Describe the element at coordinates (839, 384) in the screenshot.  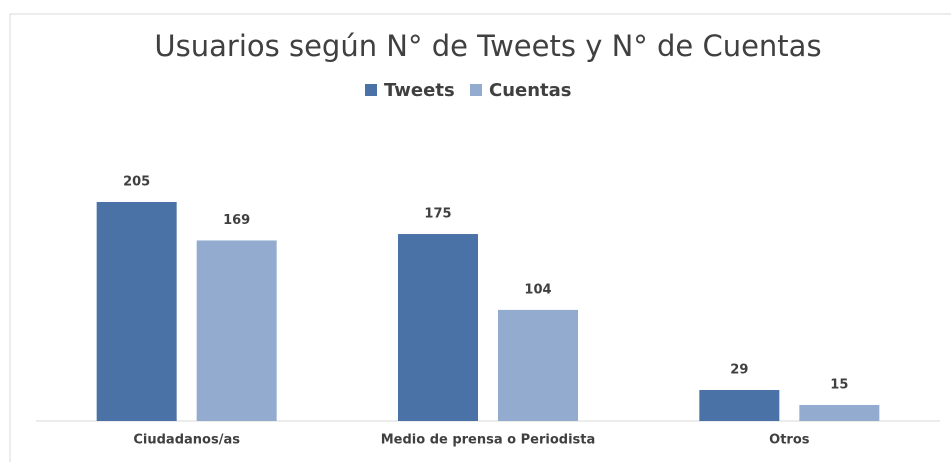
I see `value-label: 15` at that location.